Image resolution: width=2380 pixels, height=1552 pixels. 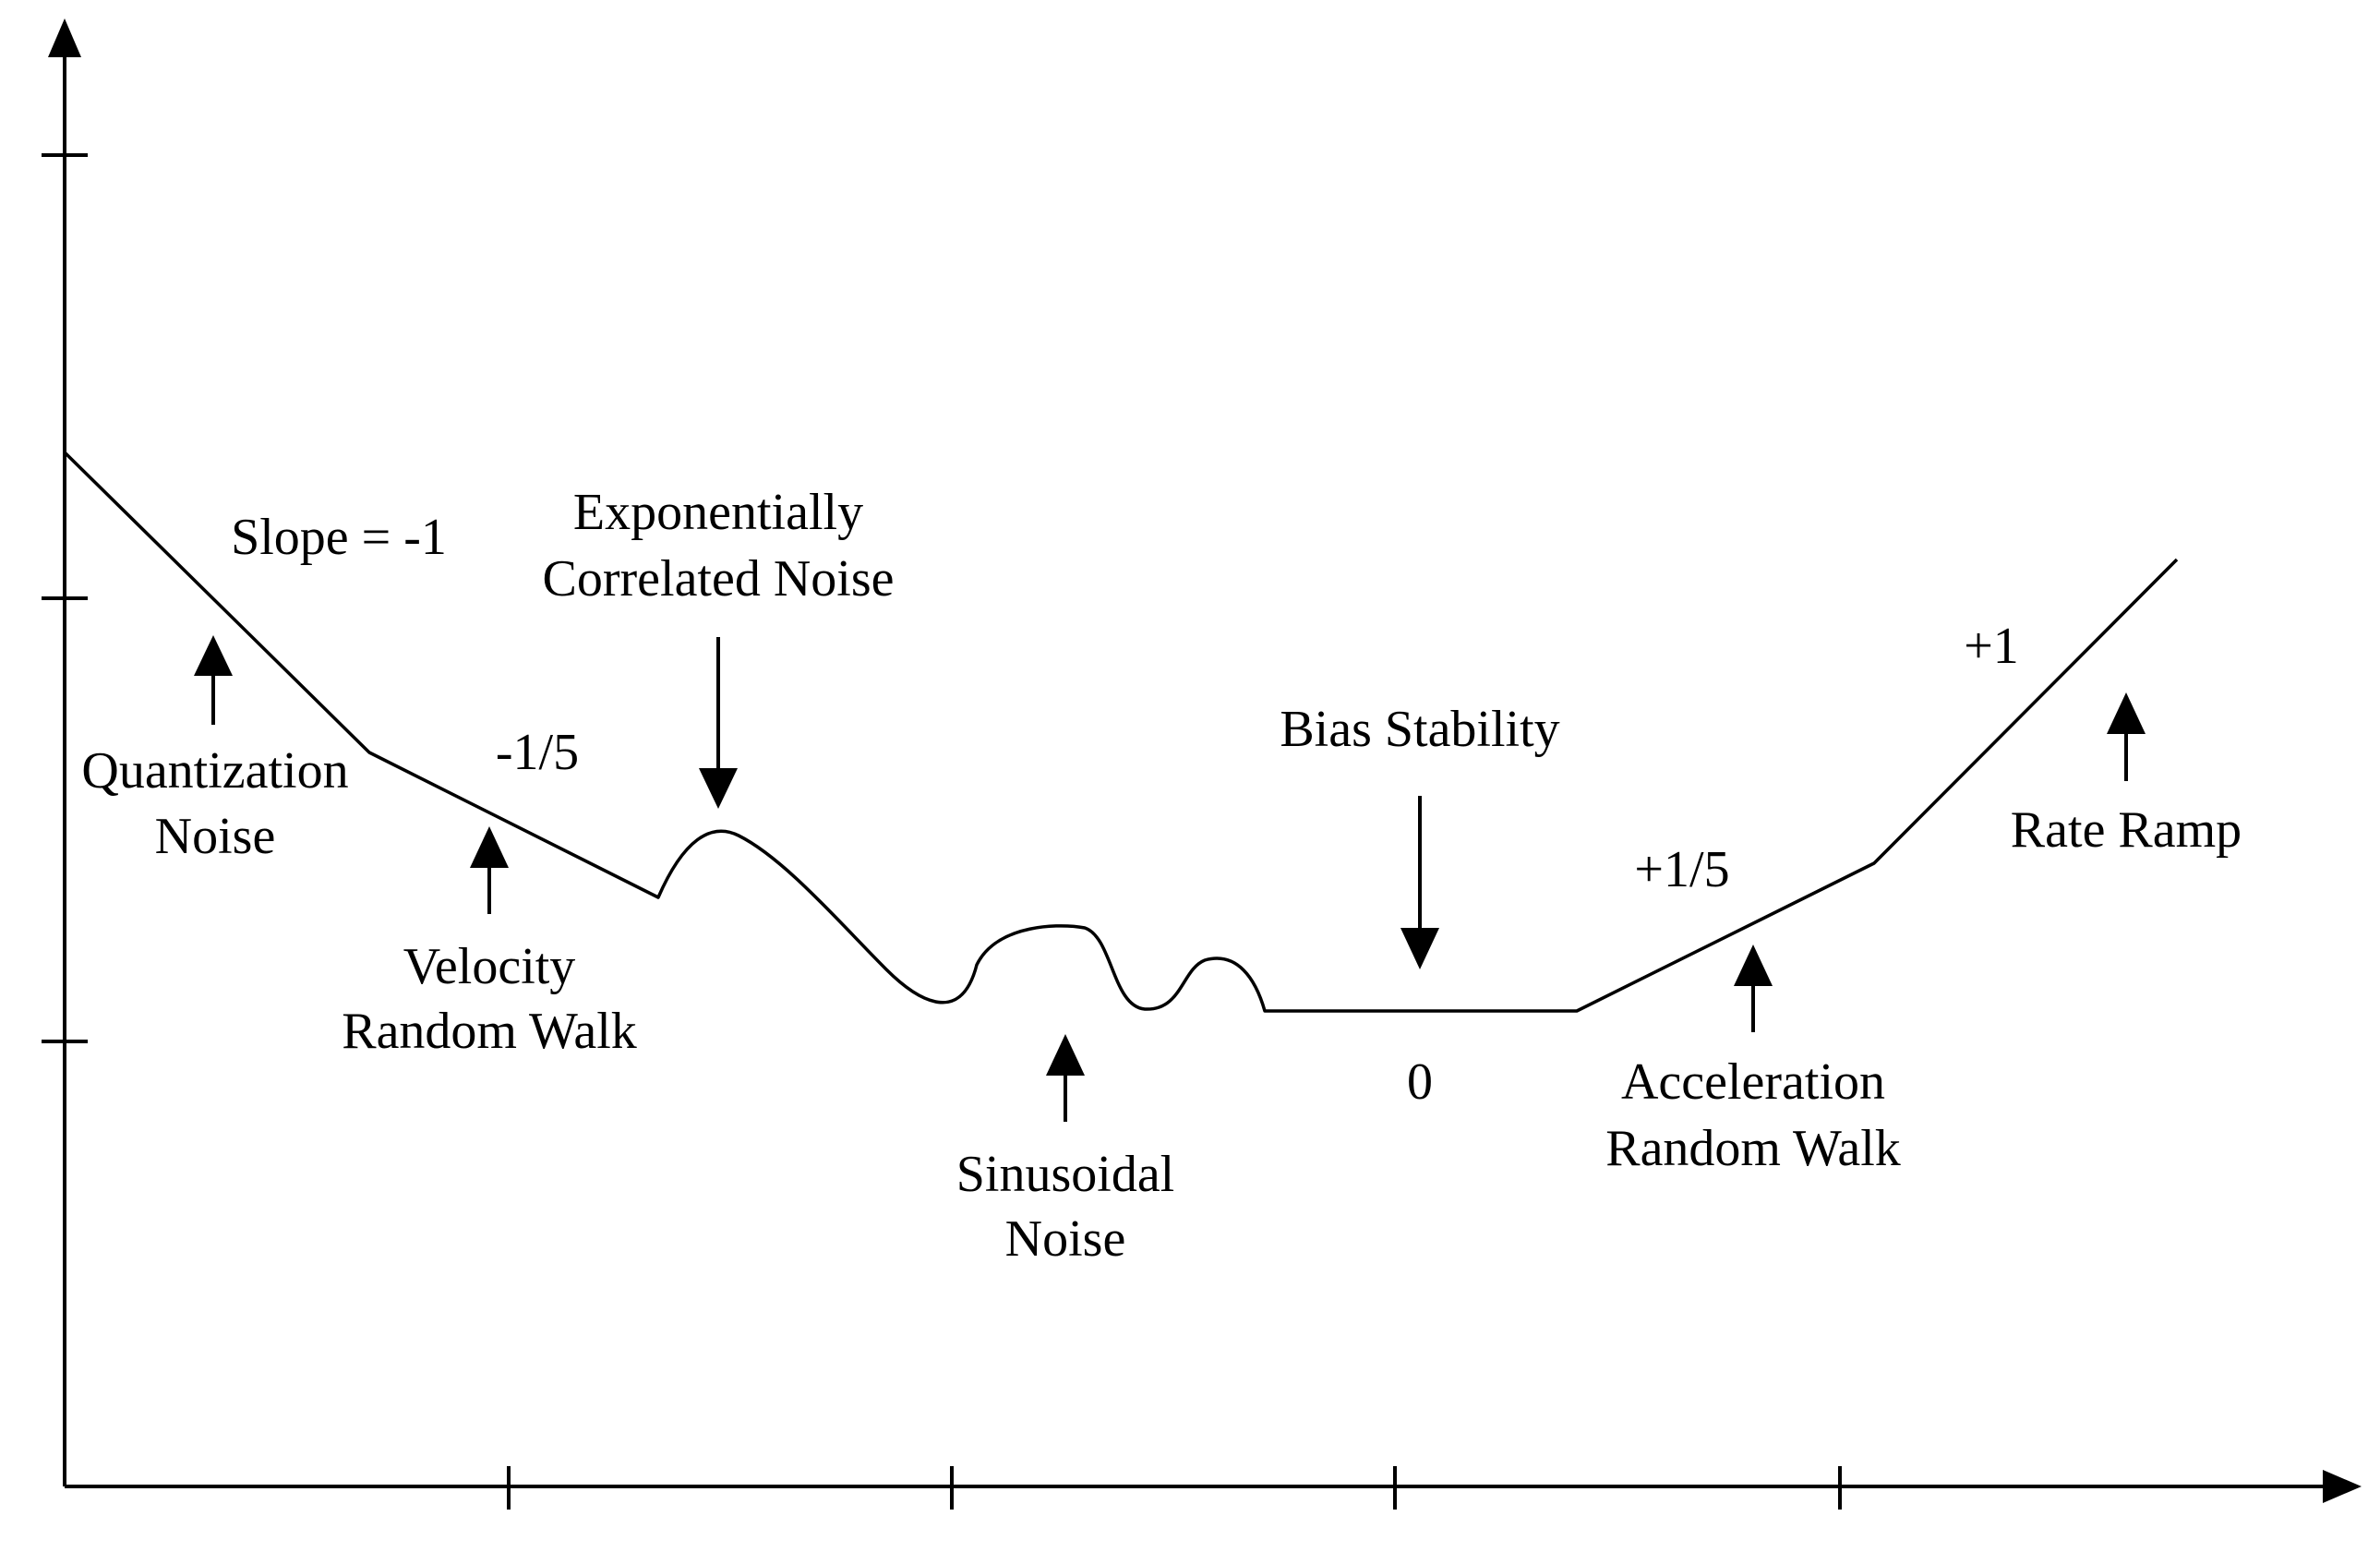 What do you see at coordinates (1419, 729) in the screenshot?
I see `bias-stability-label: Bias Stability` at bounding box center [1419, 729].